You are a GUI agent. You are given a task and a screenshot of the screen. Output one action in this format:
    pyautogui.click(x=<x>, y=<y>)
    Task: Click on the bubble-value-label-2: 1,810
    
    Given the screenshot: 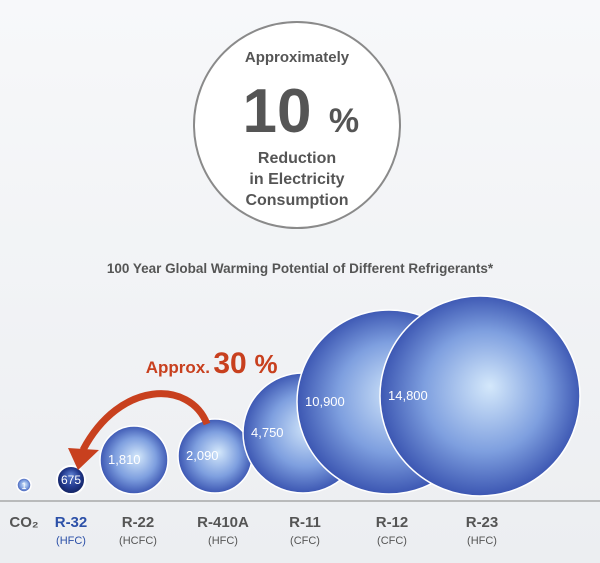 What is the action you would take?
    pyautogui.click(x=124, y=459)
    